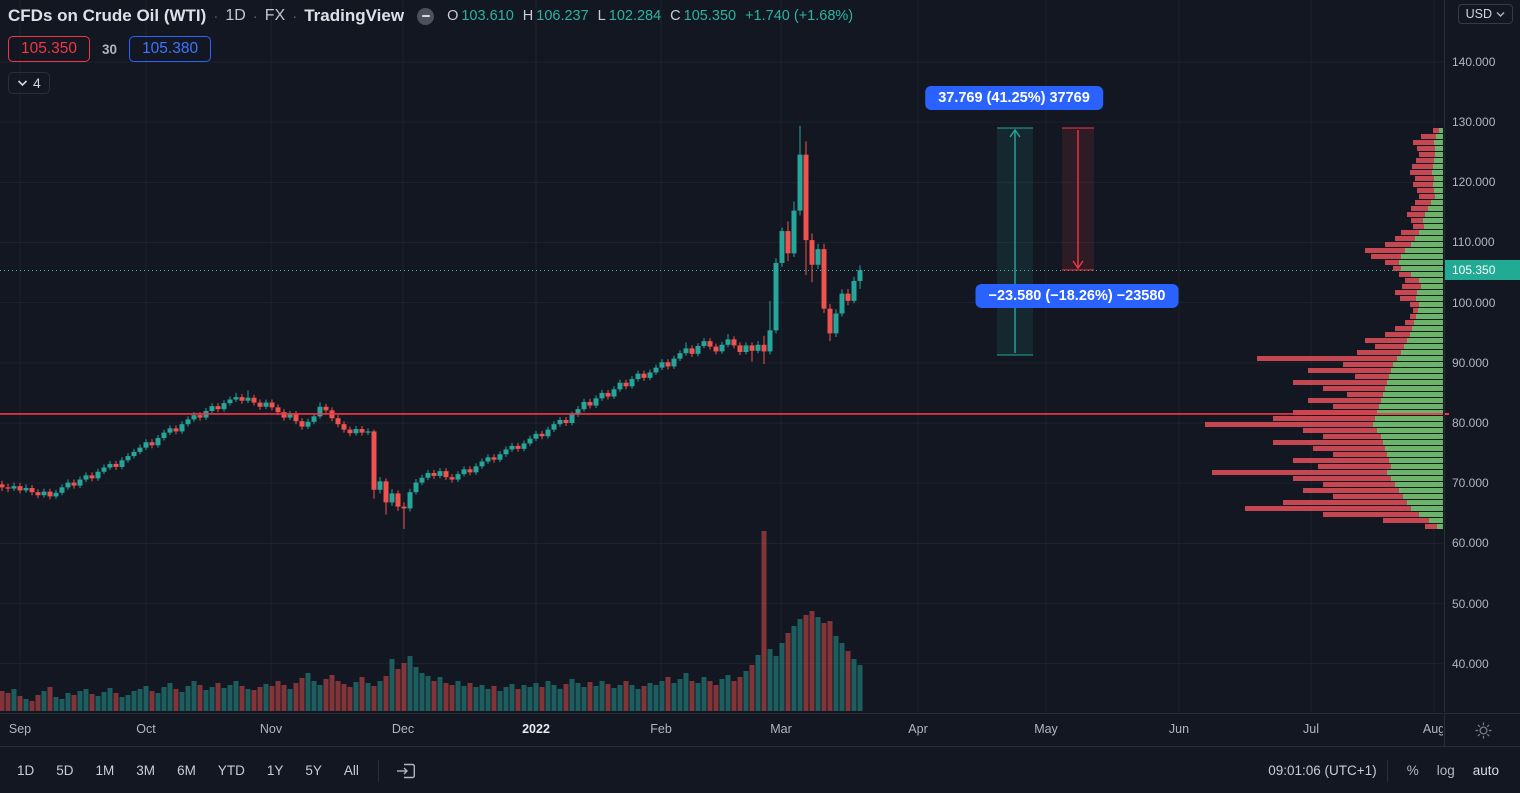 This screenshot has width=1520, height=793. I want to click on currency-selector: USD, so click(1485, 14).